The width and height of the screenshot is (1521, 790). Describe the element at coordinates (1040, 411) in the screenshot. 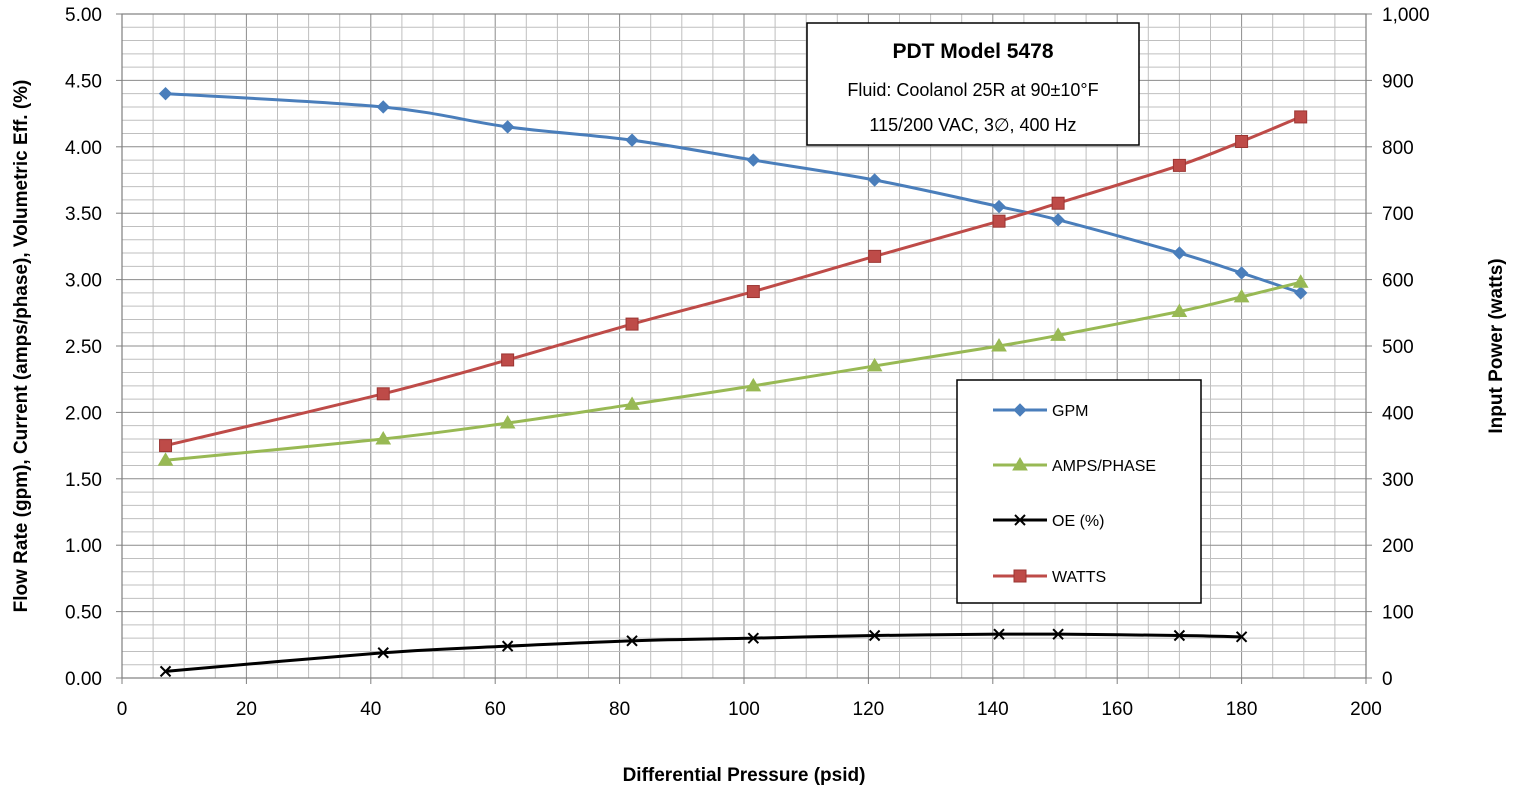

I see `legend-item-gpm: GPM` at that location.